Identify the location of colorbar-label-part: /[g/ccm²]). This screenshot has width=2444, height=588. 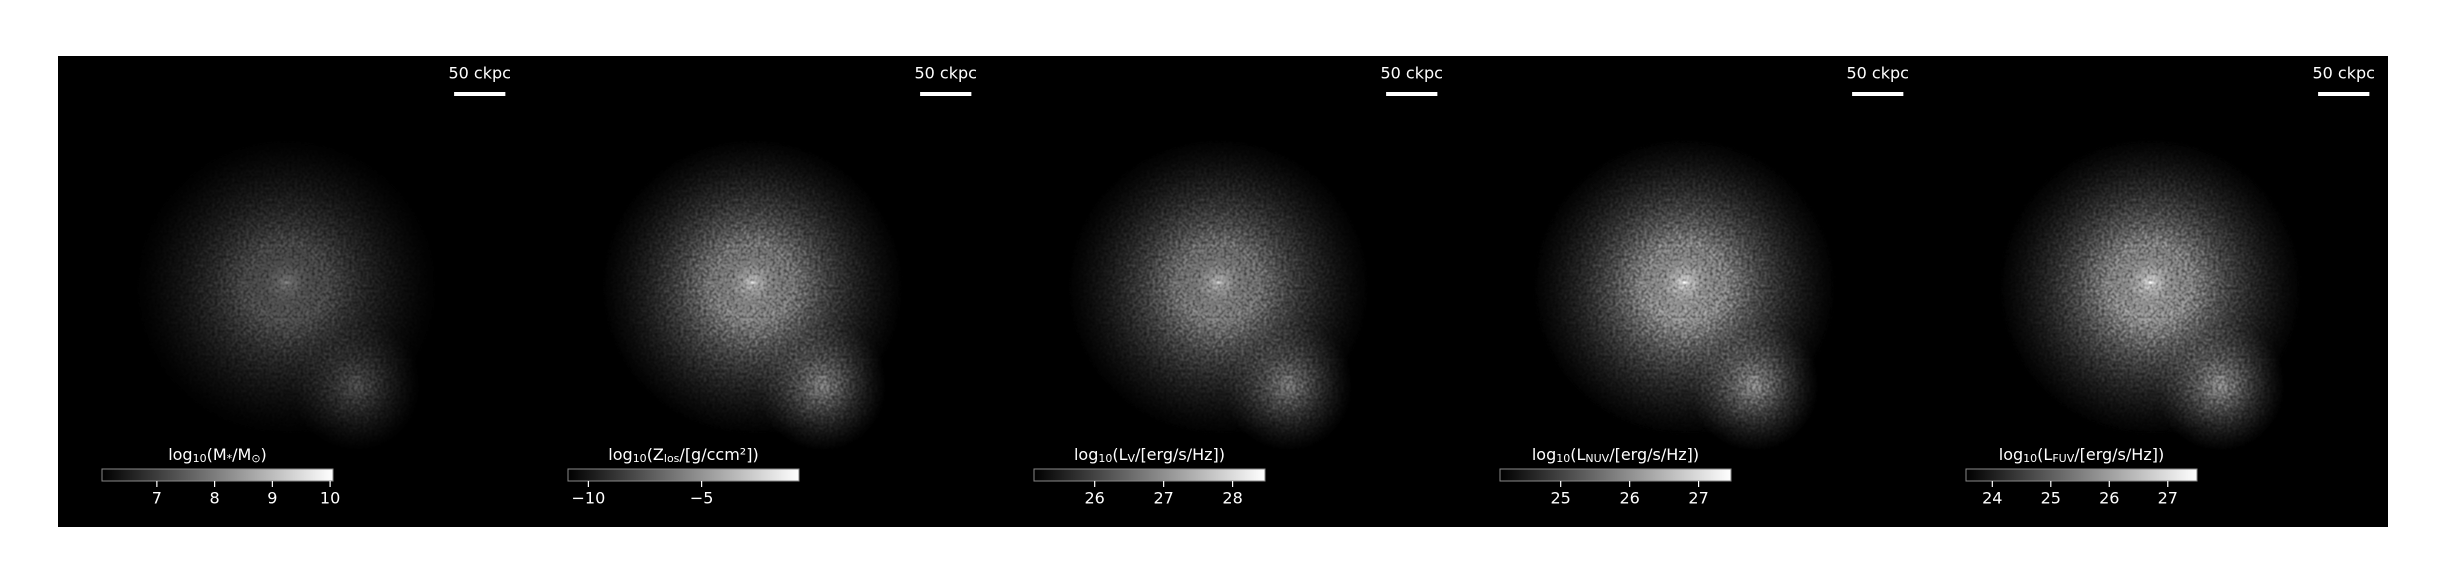
(718, 454).